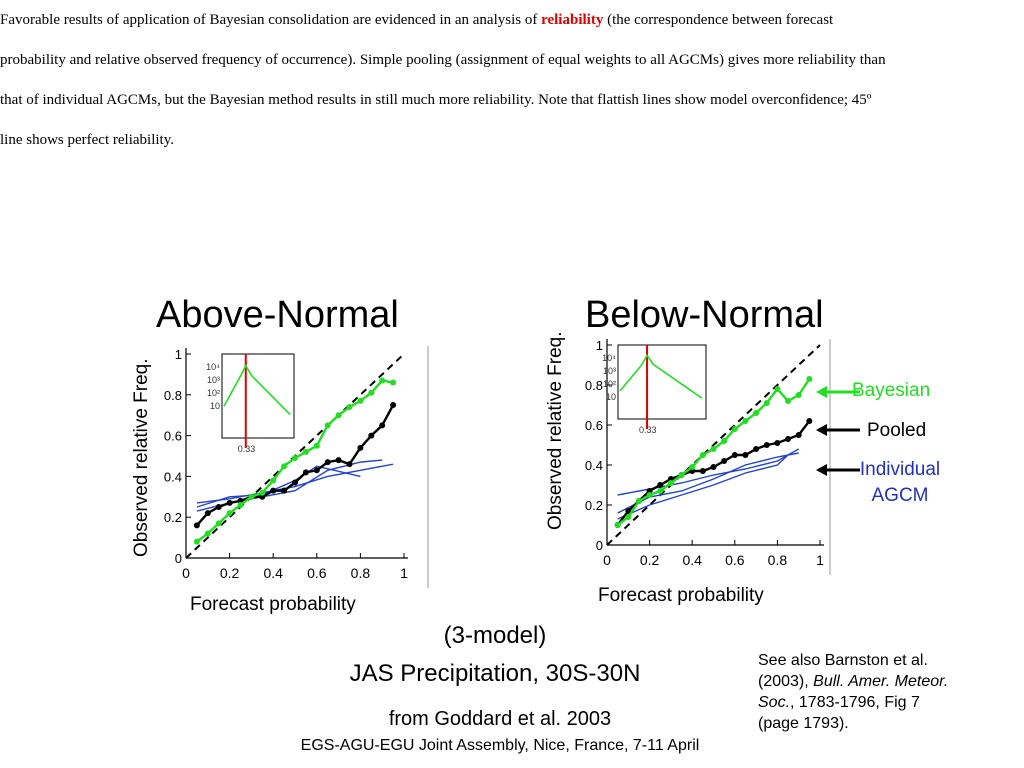 Image resolution: width=1024 pixels, height=768 pixels. What do you see at coordinates (277, 315) in the screenshot?
I see `chart-title-above-normal: Above-Normal` at bounding box center [277, 315].